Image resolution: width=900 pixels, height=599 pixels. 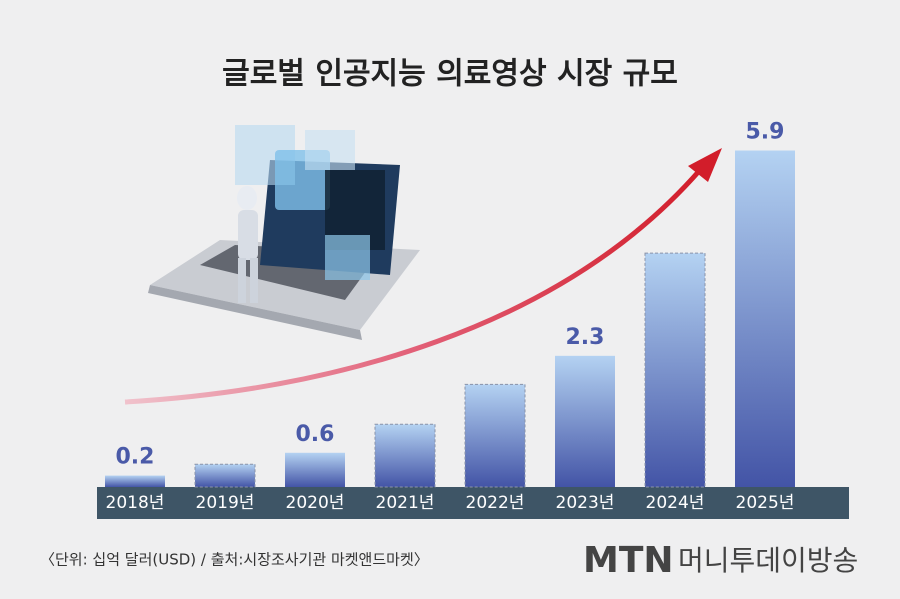 I want to click on x-tick-label: 2019년, so click(x=225, y=503).